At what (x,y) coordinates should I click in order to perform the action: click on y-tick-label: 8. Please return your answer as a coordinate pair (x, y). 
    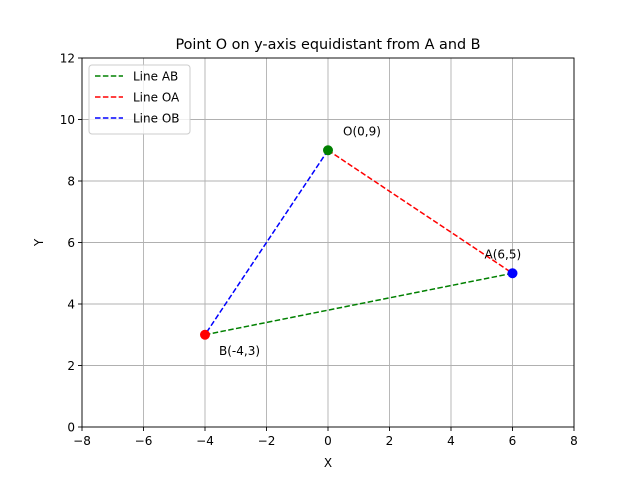
    Looking at the image, I should click on (71, 181).